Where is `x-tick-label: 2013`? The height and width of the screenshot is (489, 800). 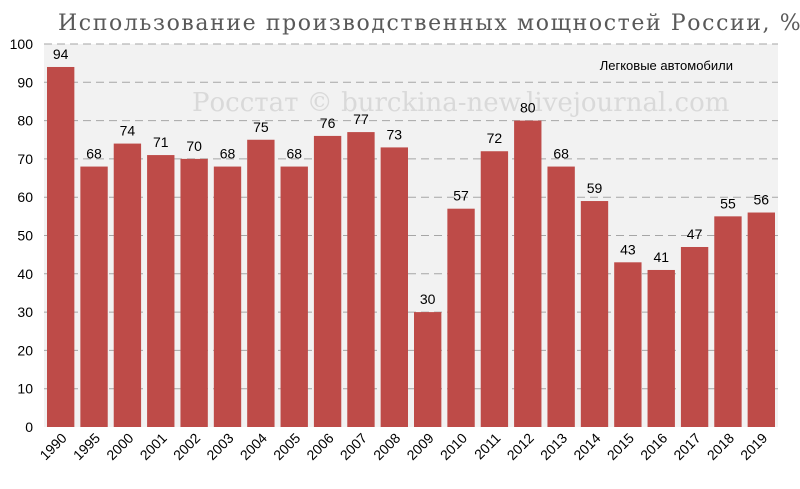
x-tick-label: 2013 is located at coordinates (553, 446).